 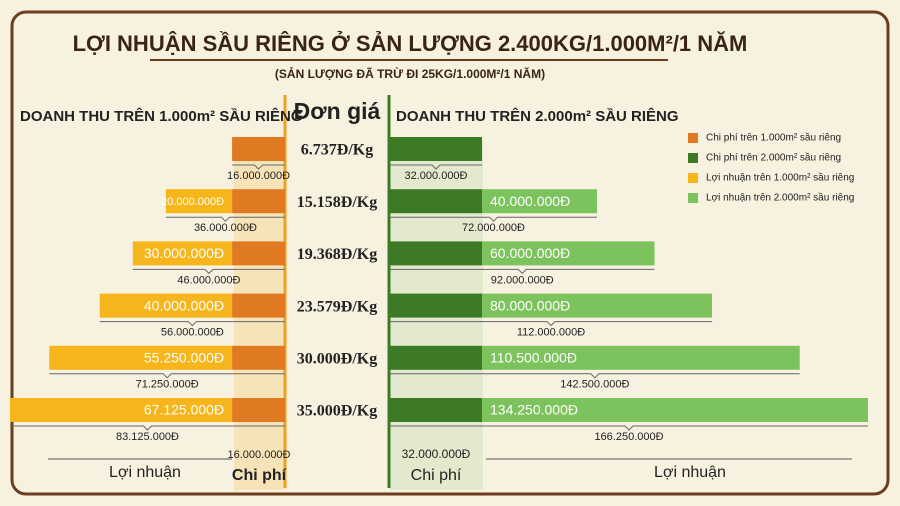 What do you see at coordinates (594, 385) in the screenshot?
I see `revenue-label: 142.500.000Đ` at bounding box center [594, 385].